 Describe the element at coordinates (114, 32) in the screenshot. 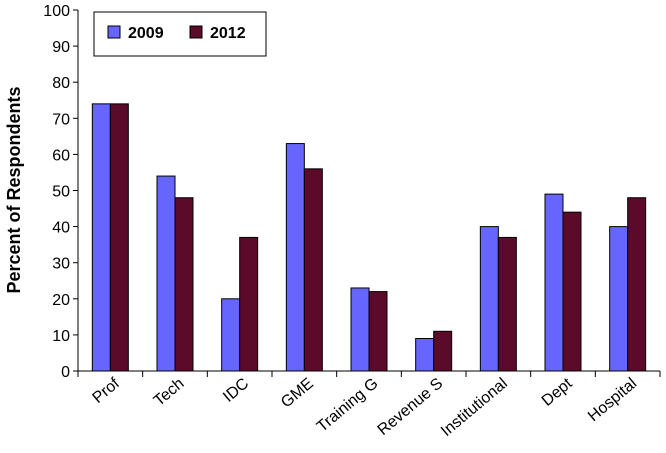

I see `legend-swatch-2009` at that location.